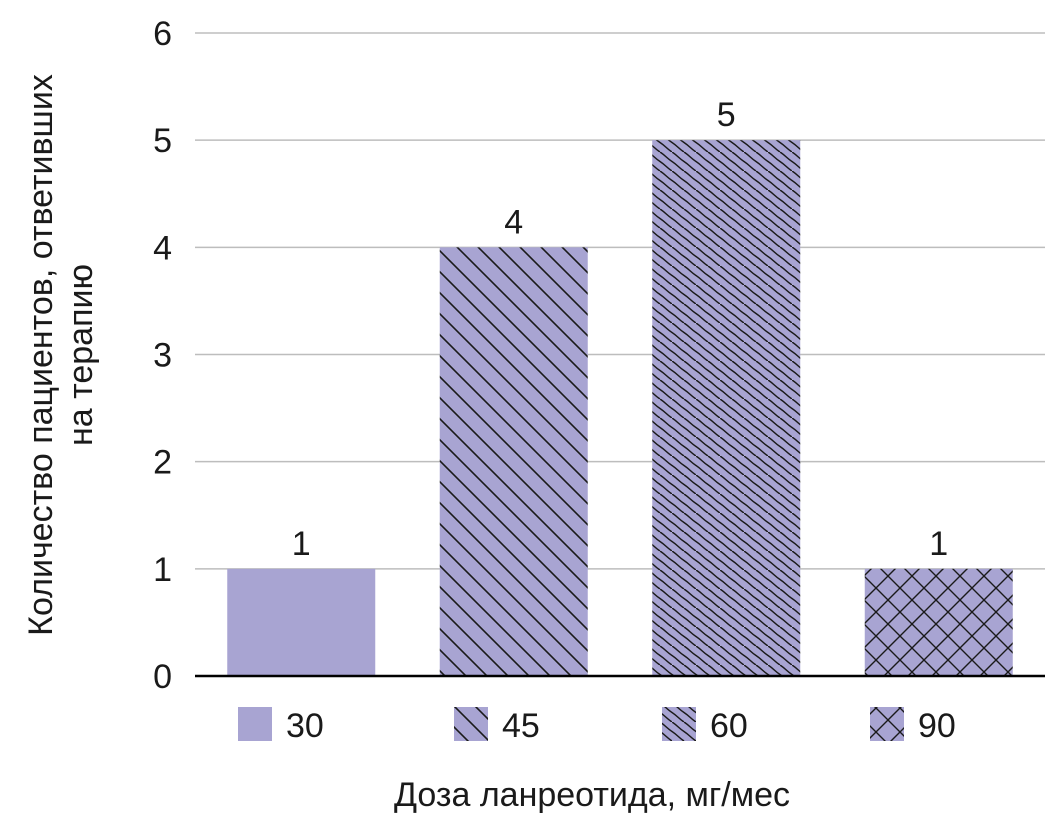  Describe the element at coordinates (162, 677) in the screenshot. I see `y-tick-label: 0` at that location.